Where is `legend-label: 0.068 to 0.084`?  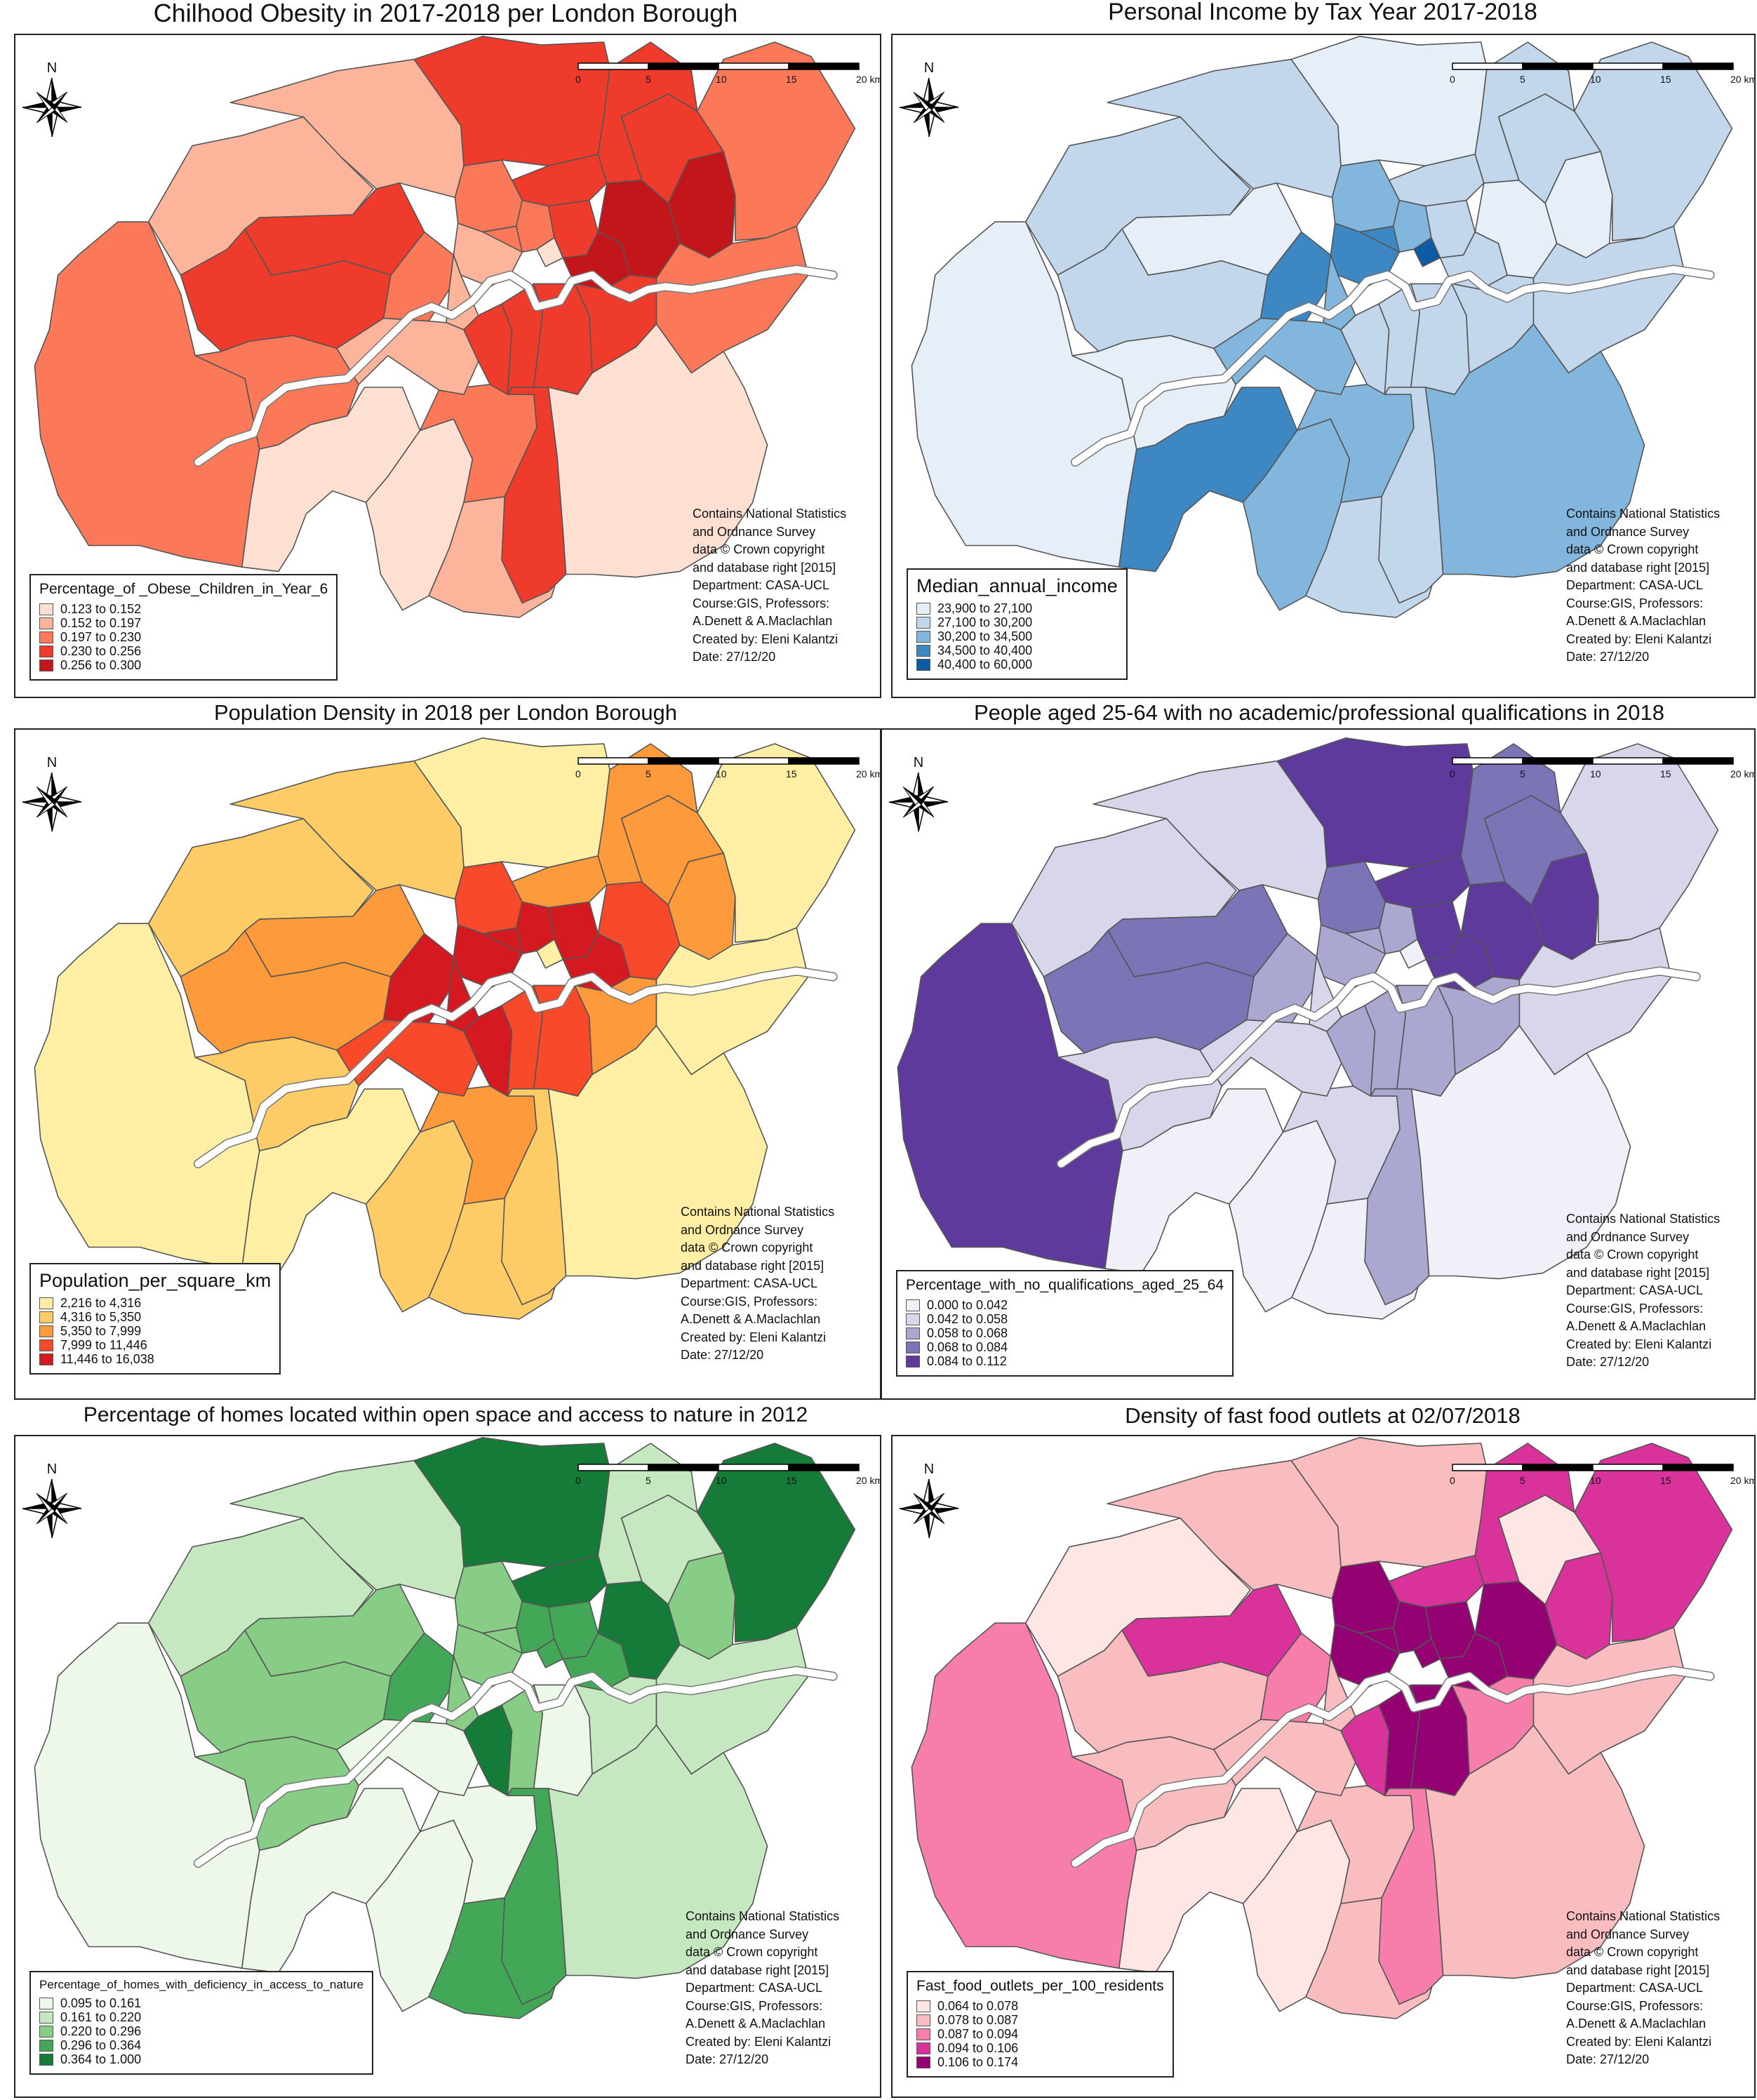 legend-label: 0.068 to 0.084 is located at coordinates (967, 1346).